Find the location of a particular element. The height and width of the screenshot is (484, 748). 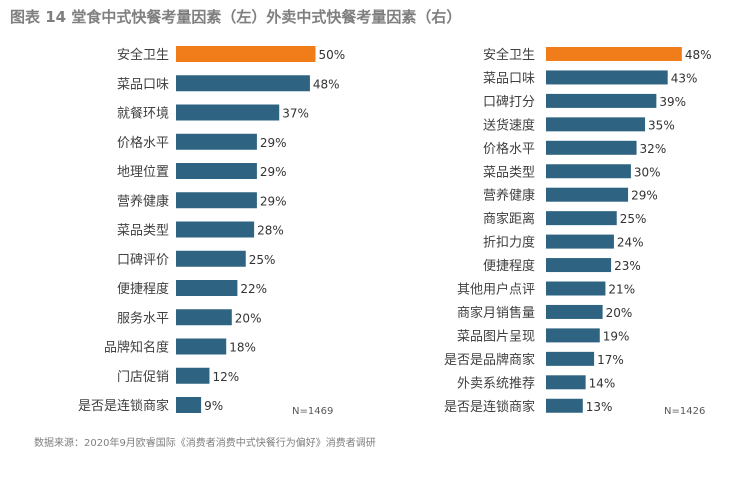

takeout-category-label: 安全卫生 is located at coordinates (509, 55).